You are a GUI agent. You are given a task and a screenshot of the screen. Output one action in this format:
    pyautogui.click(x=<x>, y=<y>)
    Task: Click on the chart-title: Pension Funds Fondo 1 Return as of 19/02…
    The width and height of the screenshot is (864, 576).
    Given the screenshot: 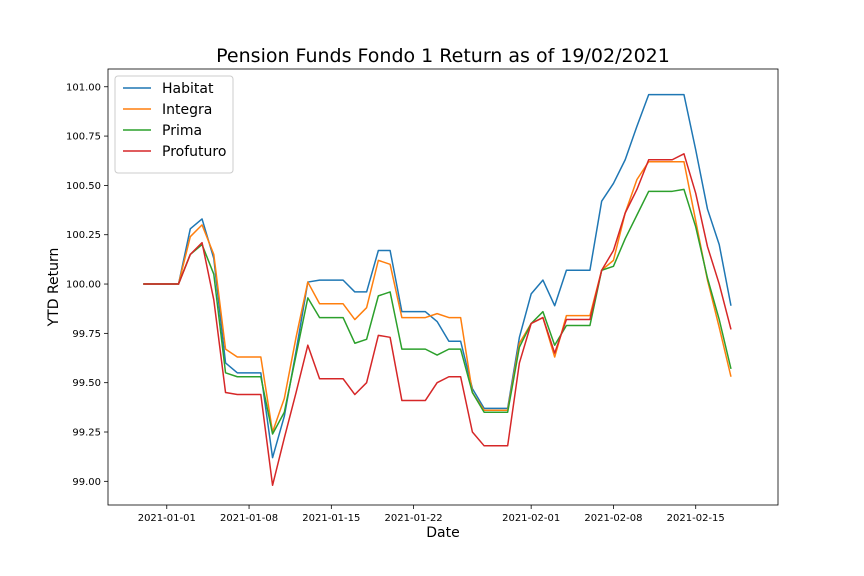 What is the action you would take?
    pyautogui.click(x=443, y=56)
    